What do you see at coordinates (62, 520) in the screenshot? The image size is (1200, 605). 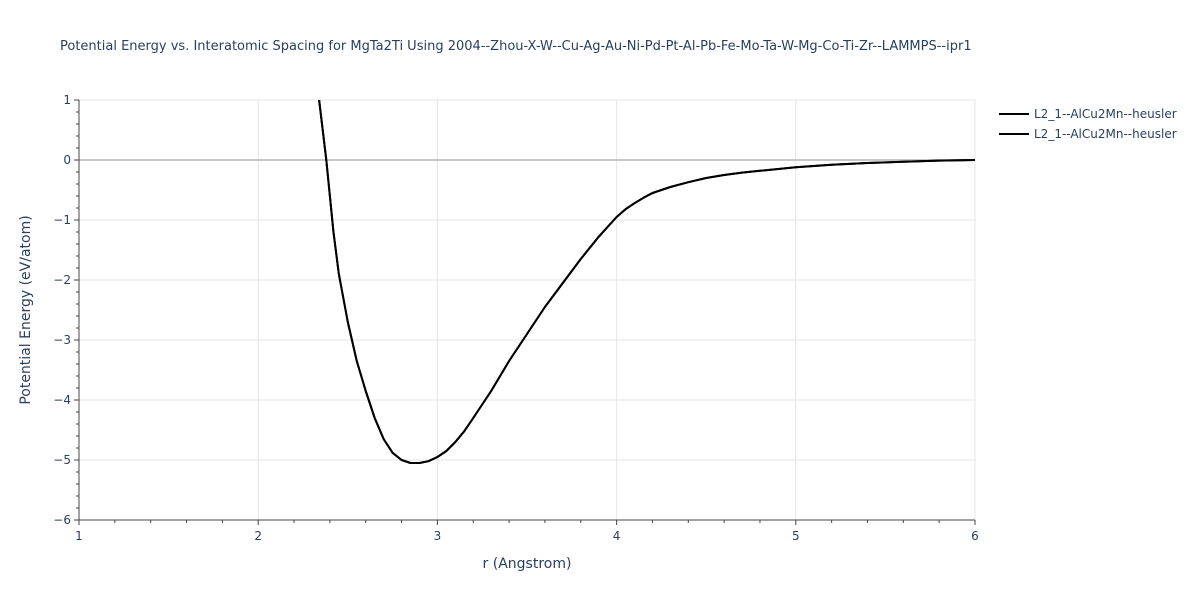 I see `y-tick-label: −6` at bounding box center [62, 520].